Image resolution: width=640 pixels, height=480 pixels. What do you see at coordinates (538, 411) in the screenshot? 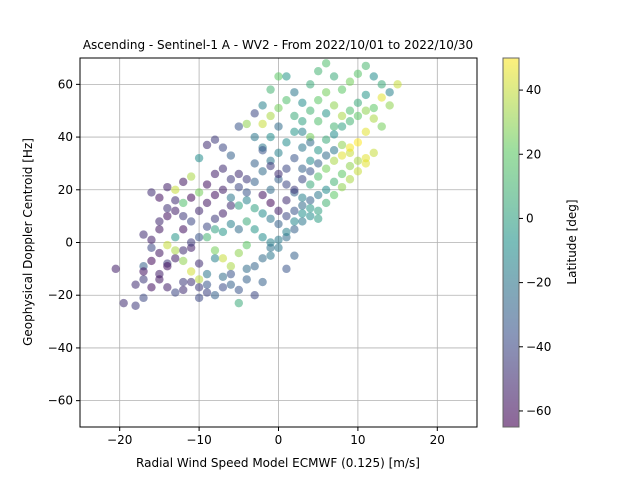
I see `colorbar-tick-label: −60` at bounding box center [538, 411].